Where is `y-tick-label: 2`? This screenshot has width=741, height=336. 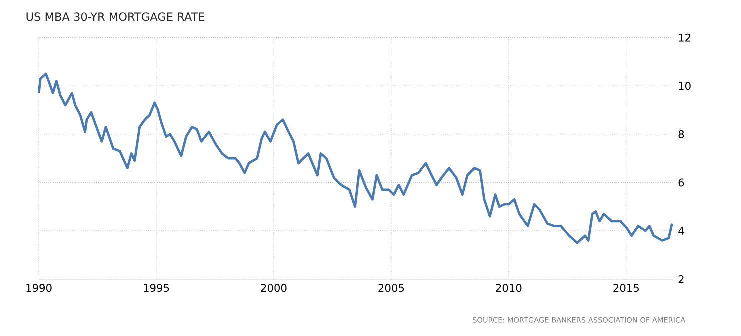
y-tick-label: 2 is located at coordinates (681, 279).